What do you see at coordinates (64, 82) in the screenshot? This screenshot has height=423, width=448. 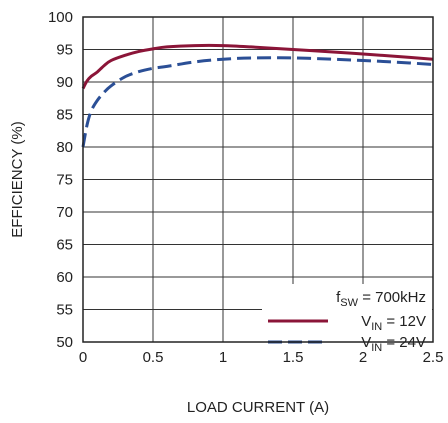 I see `y-tick-label: 90` at bounding box center [64, 82].